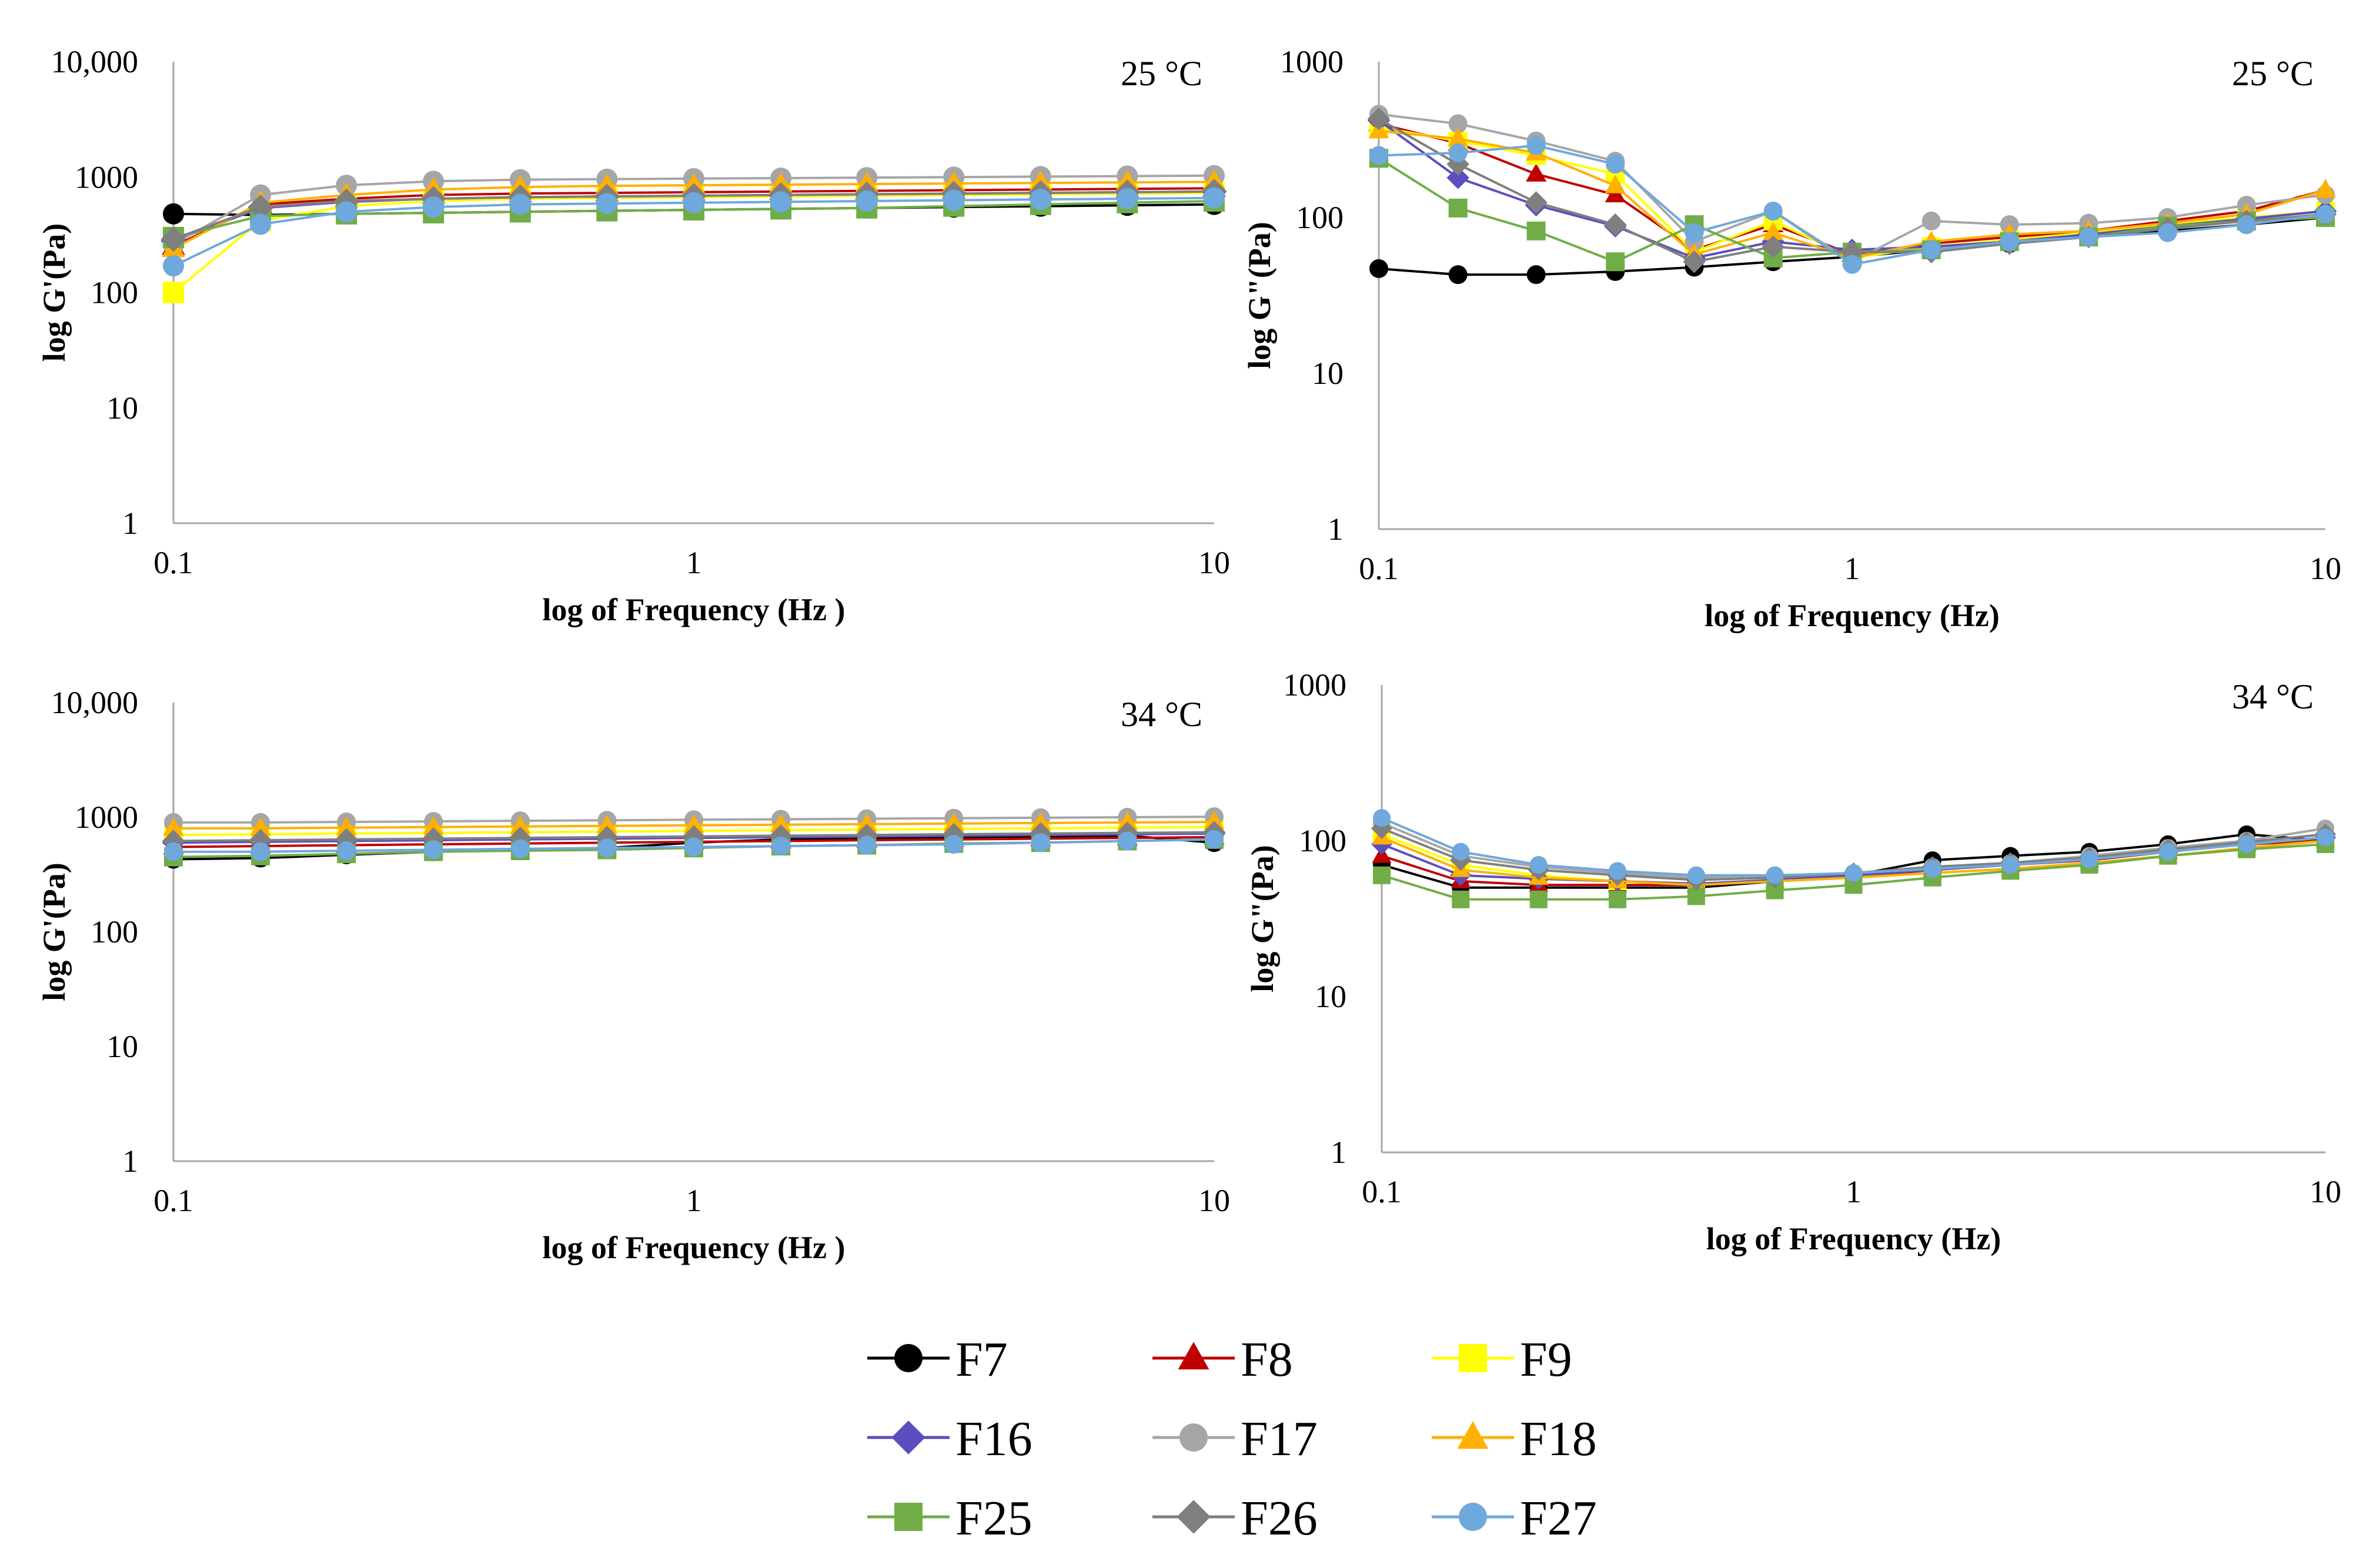  I want to click on legend-item-f27: F27, so click(1514, 1518).